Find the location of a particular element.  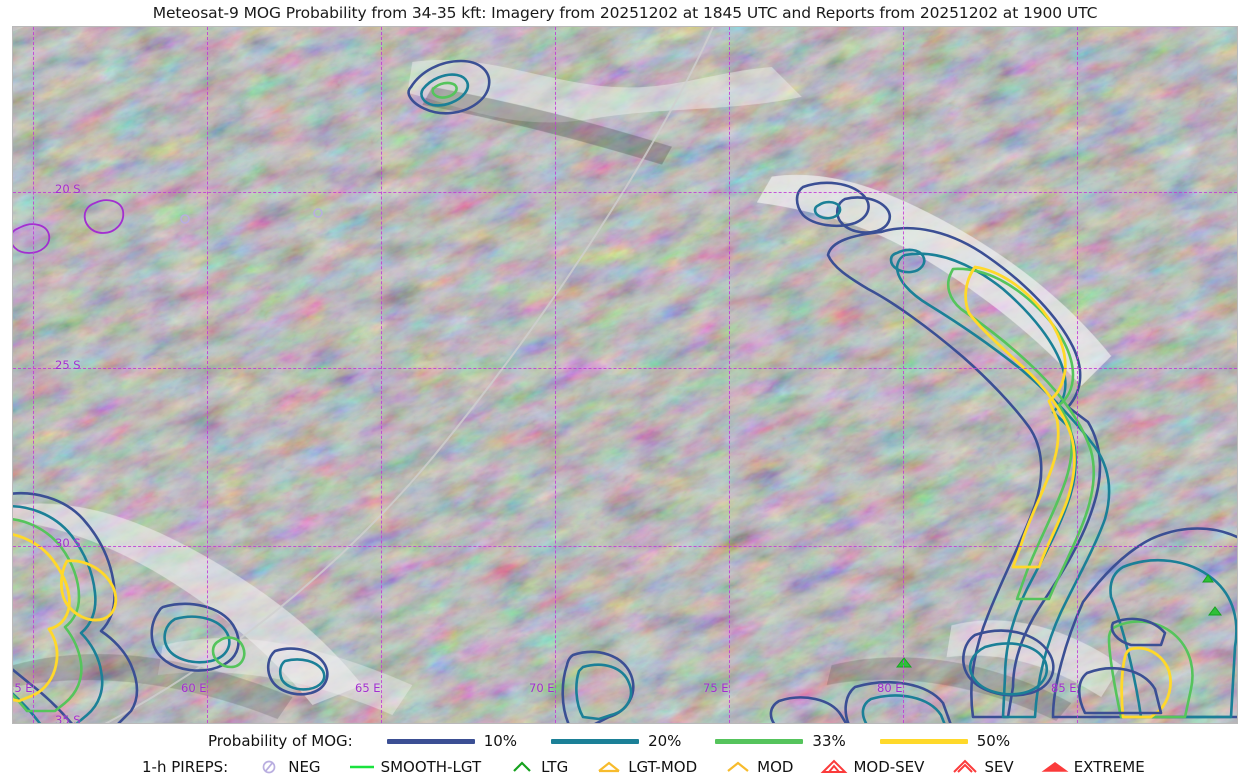

legend-item-prob-10: 10% is located at coordinates (452, 741).